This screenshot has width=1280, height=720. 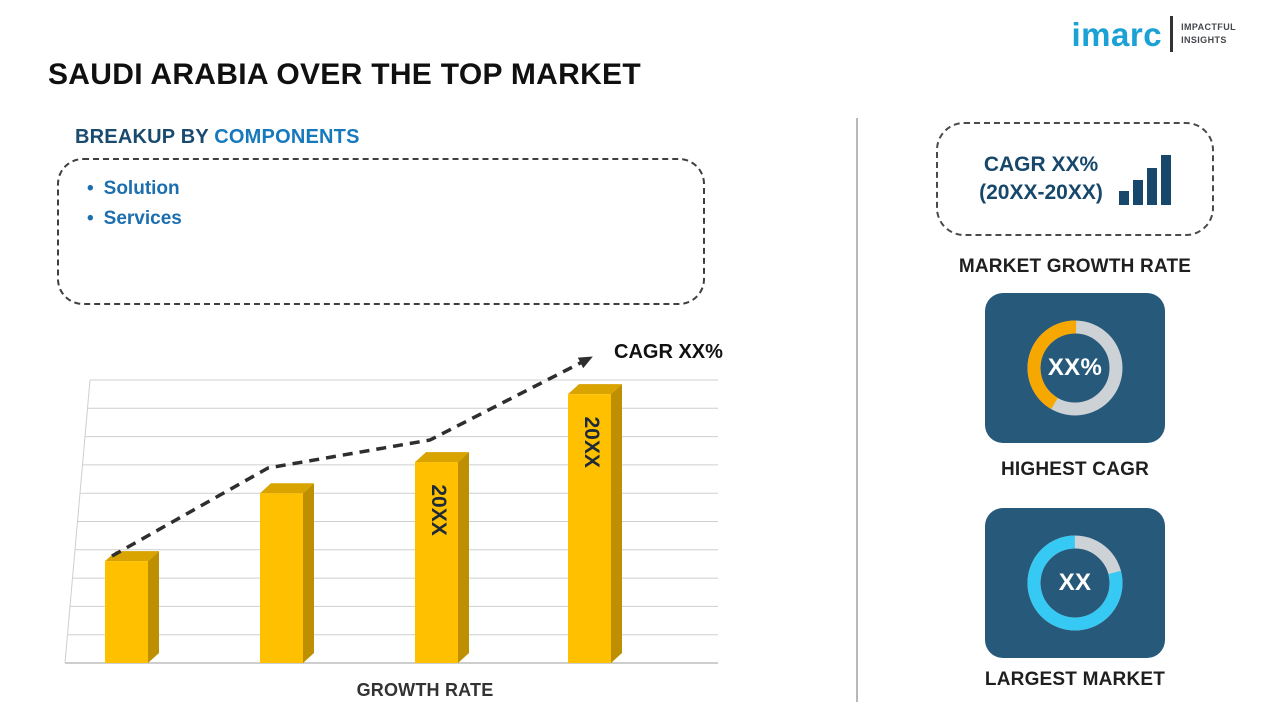 I want to click on largest-market-label: LARGEST MARKET, so click(x=1075, y=679).